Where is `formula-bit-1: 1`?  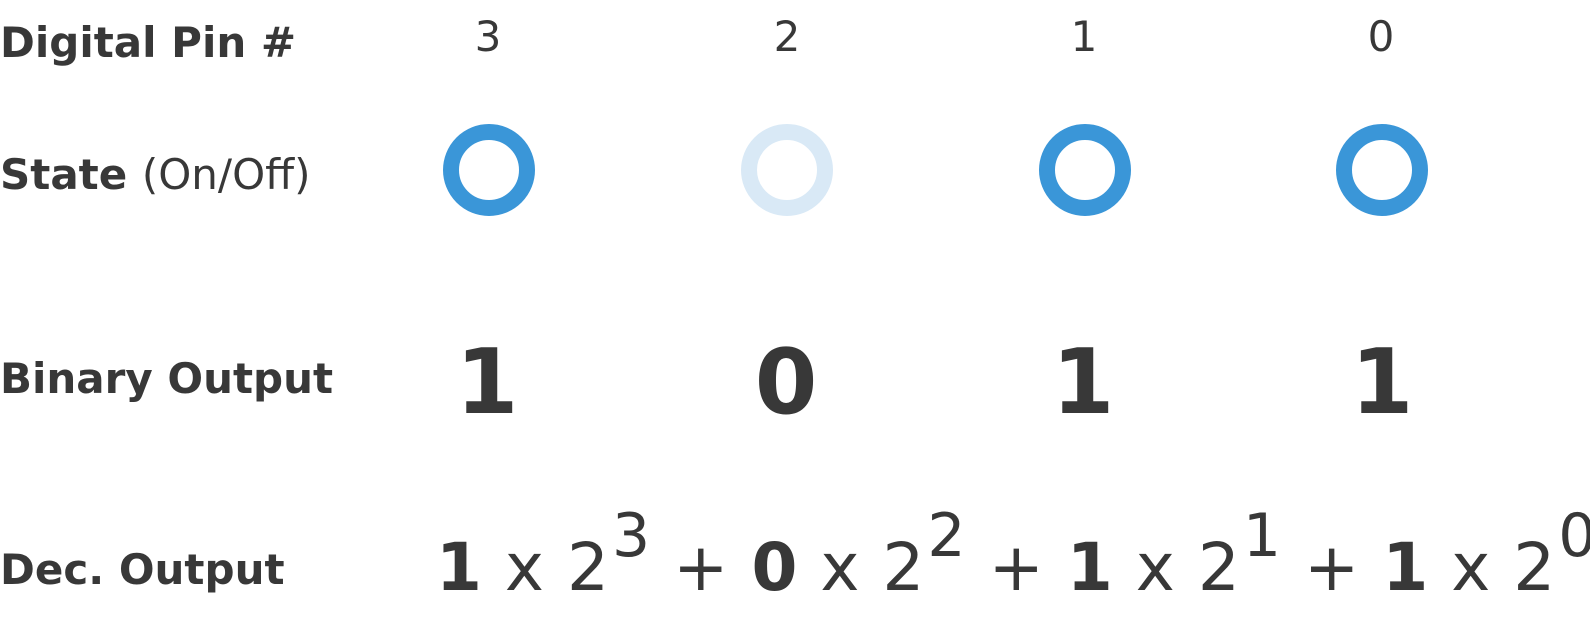 formula-bit-1: 1 is located at coordinates (1090, 567).